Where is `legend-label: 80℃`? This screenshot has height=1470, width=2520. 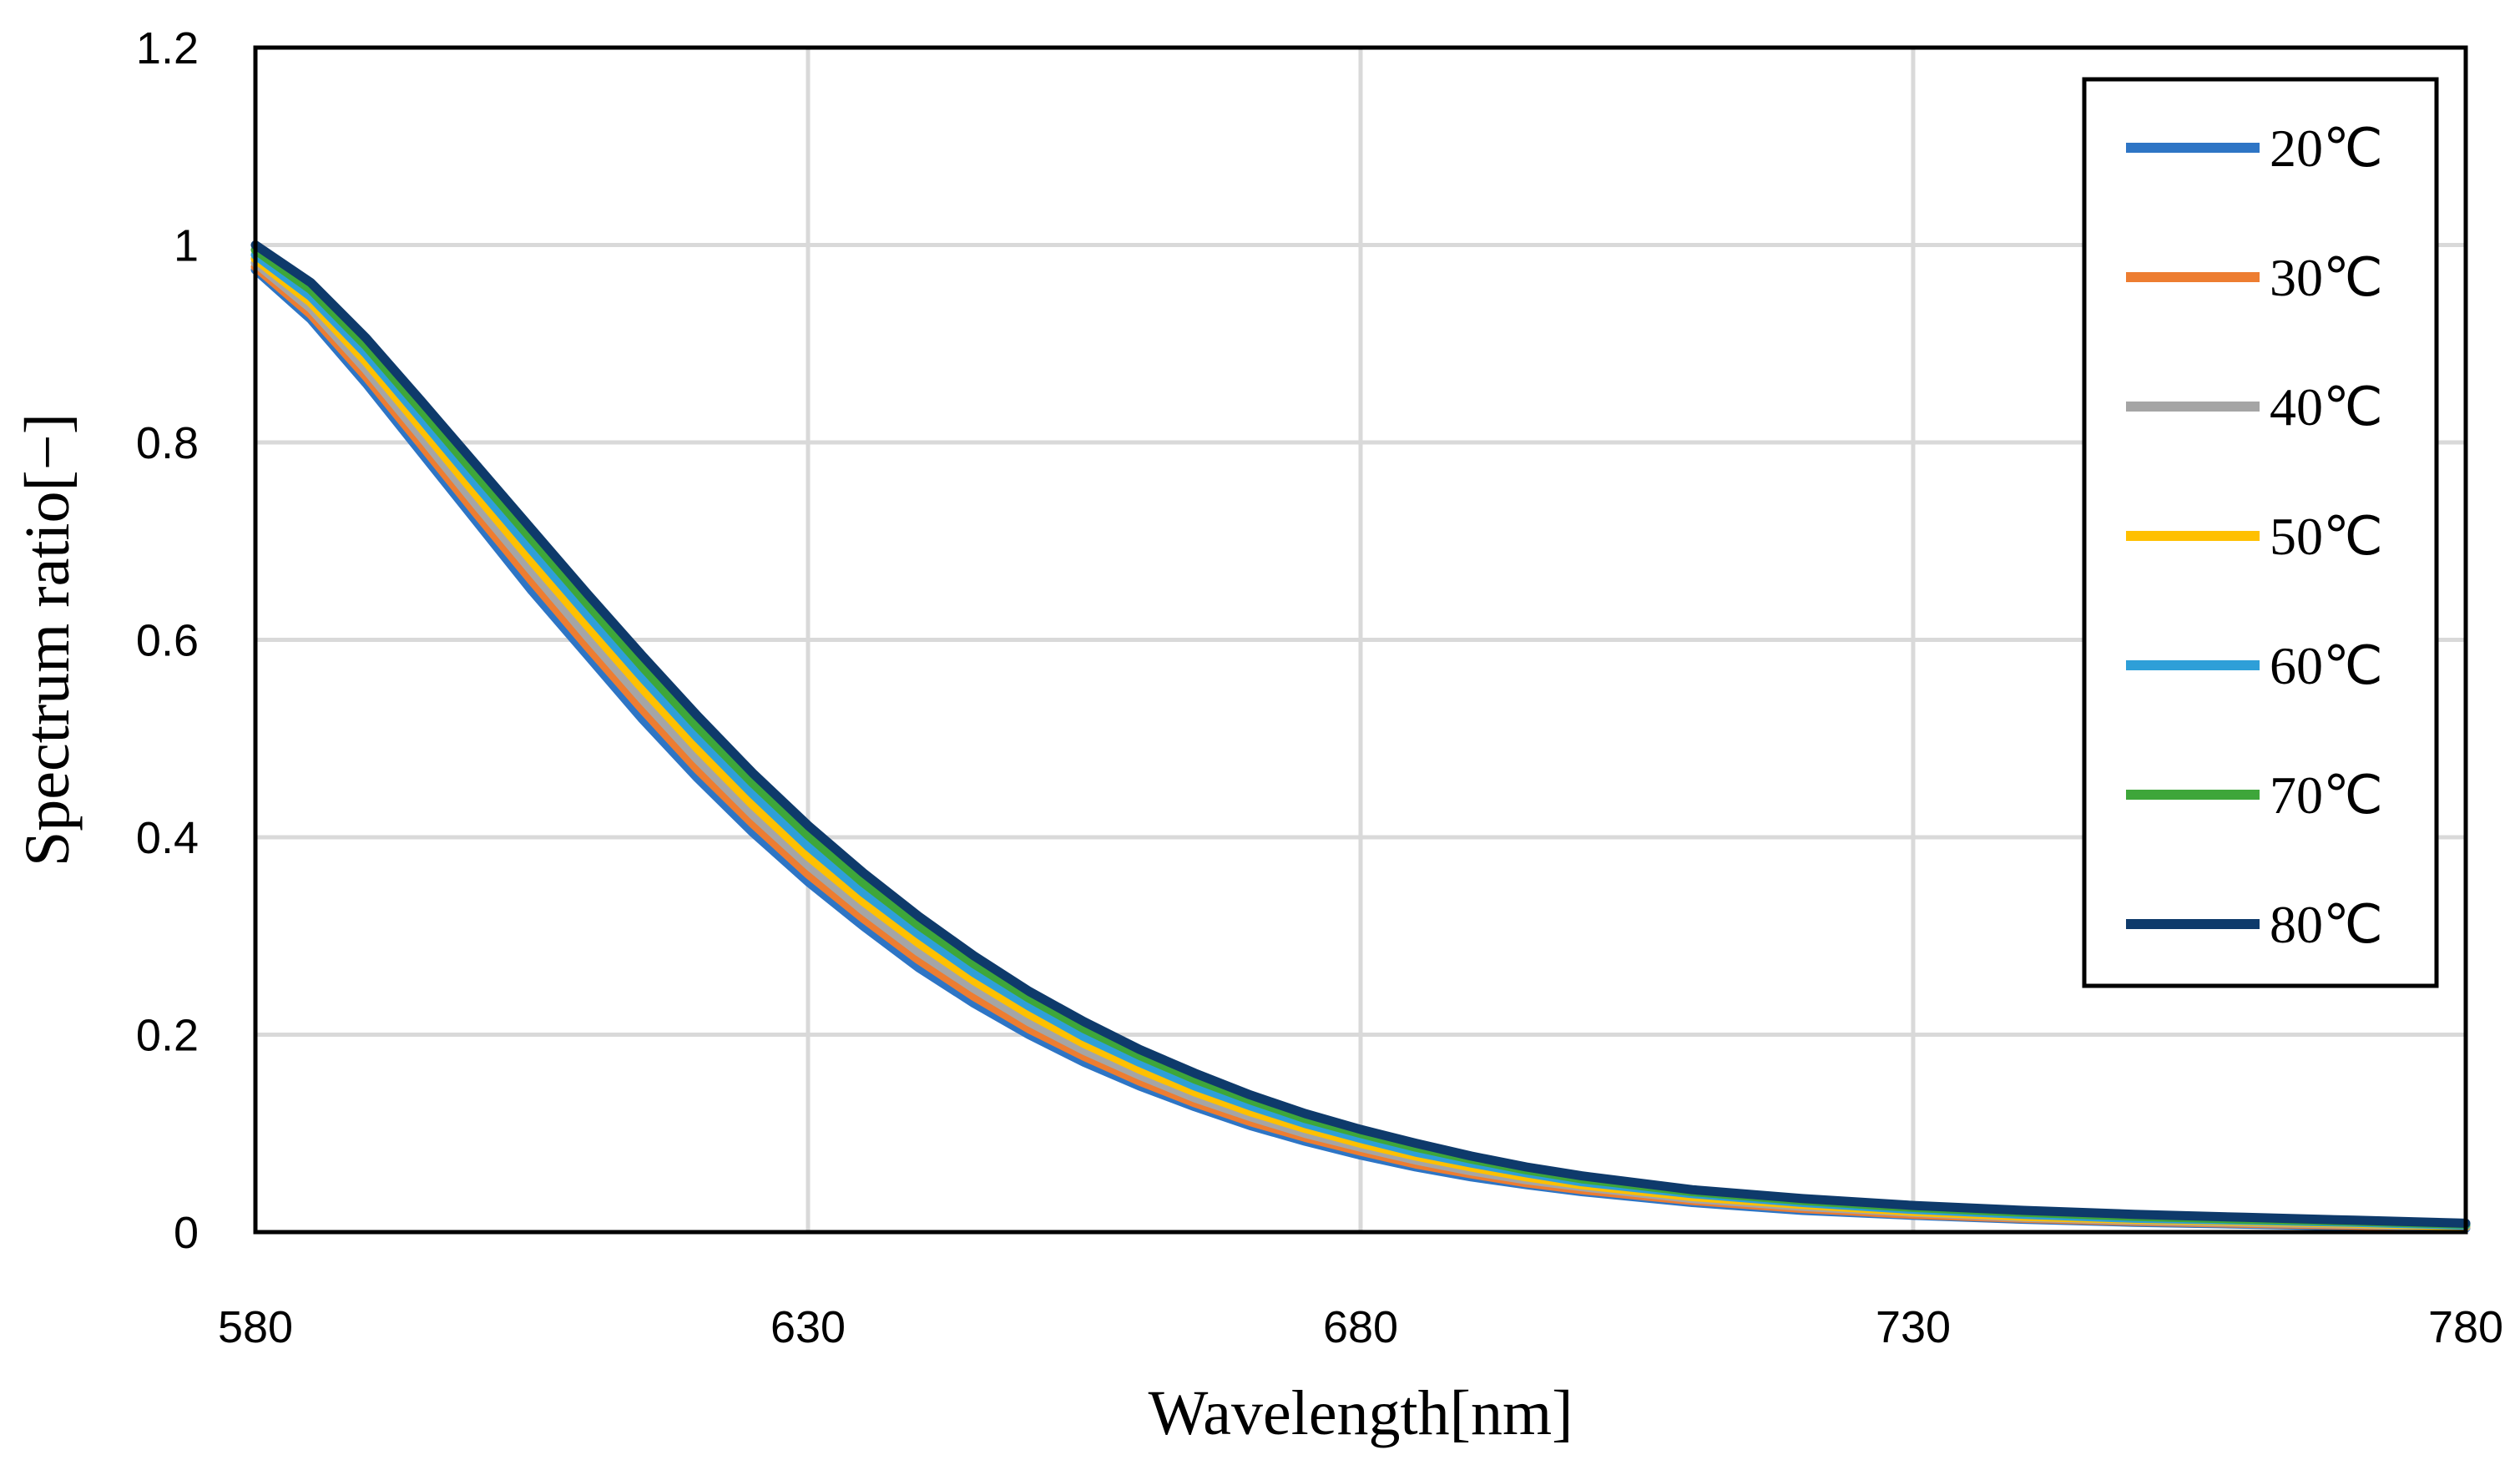 legend-label: 80℃ is located at coordinates (2326, 924).